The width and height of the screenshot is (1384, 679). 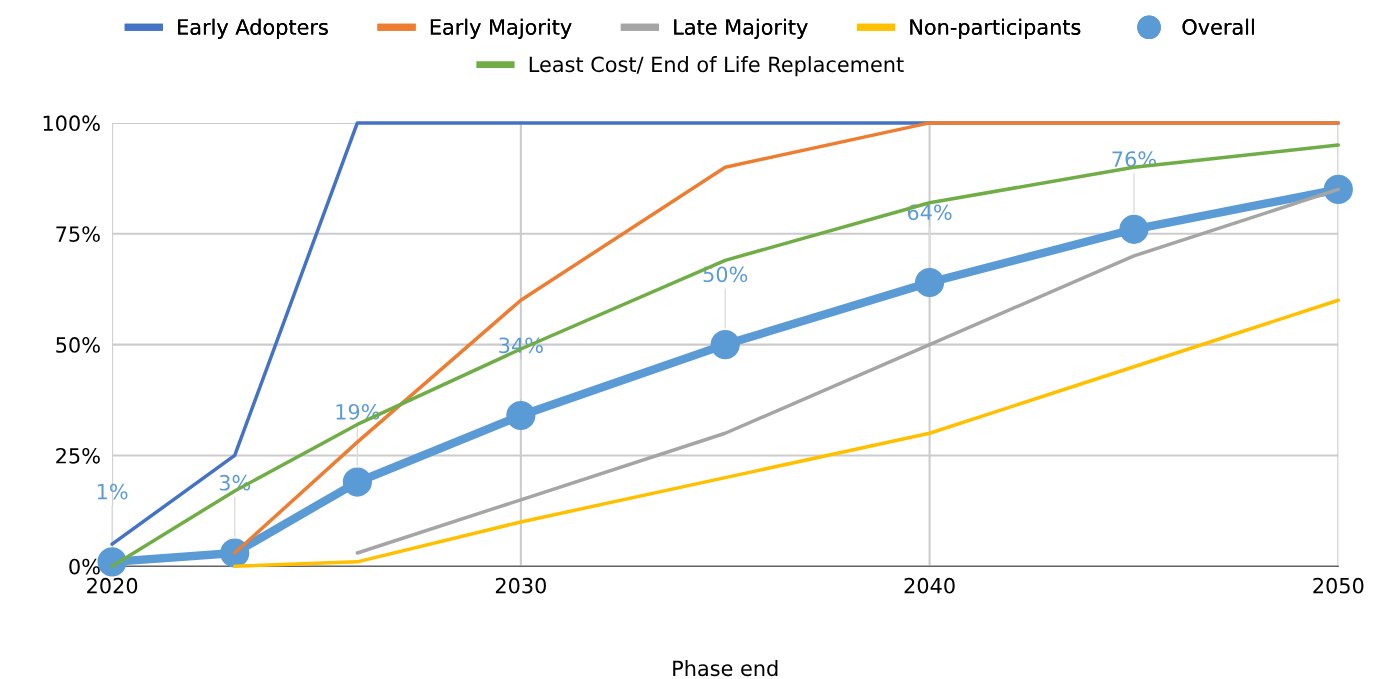 What do you see at coordinates (112, 491) in the screenshot?
I see `data-label: 1%` at bounding box center [112, 491].